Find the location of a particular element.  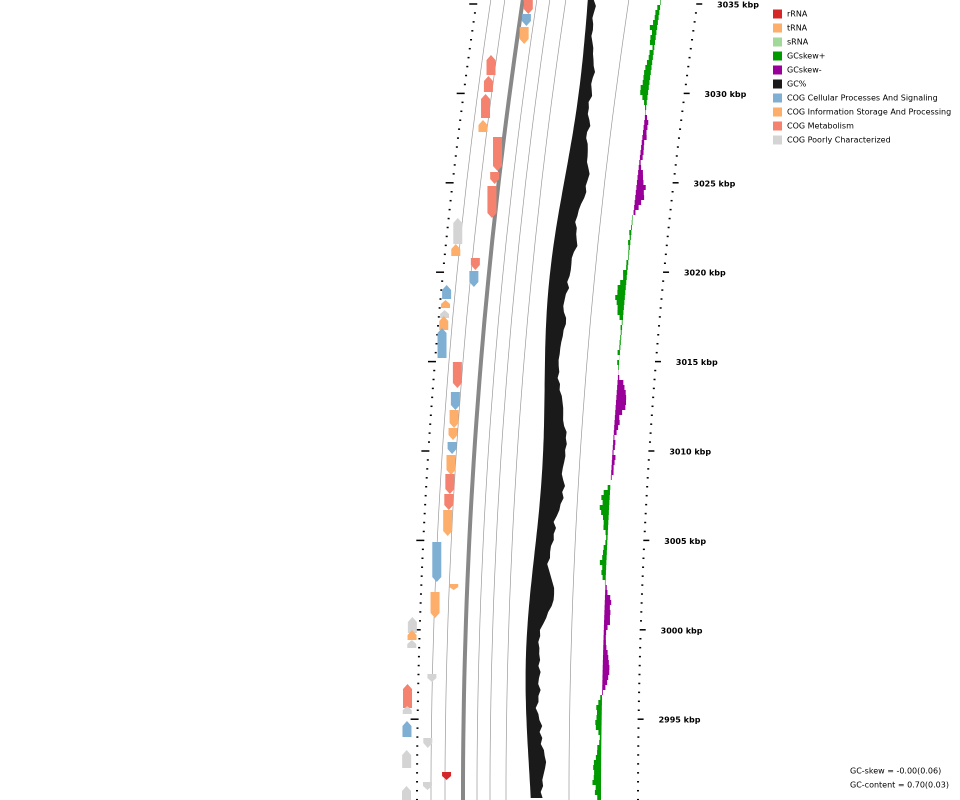

legend-label: COG Information Storage And Processing is located at coordinates (869, 112).